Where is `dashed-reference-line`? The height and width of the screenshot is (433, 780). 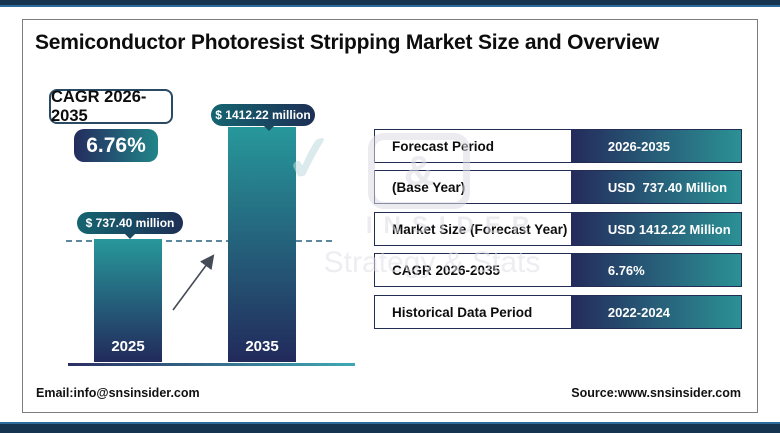
dashed-reference-line is located at coordinates (199, 241).